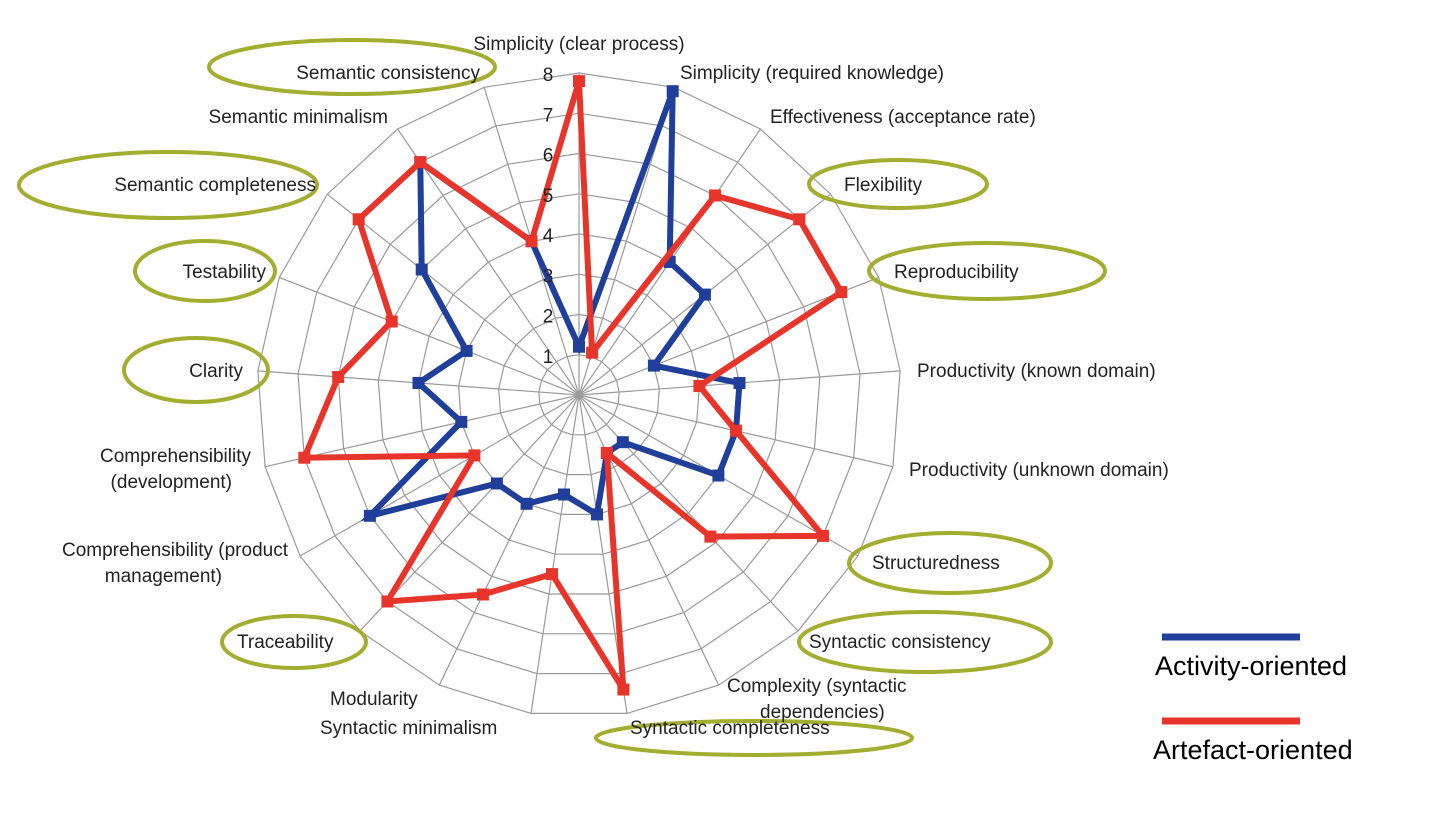 This screenshot has height=814, width=1430. Describe the element at coordinates (548, 156) in the screenshot. I see `tick-label: 6` at that location.